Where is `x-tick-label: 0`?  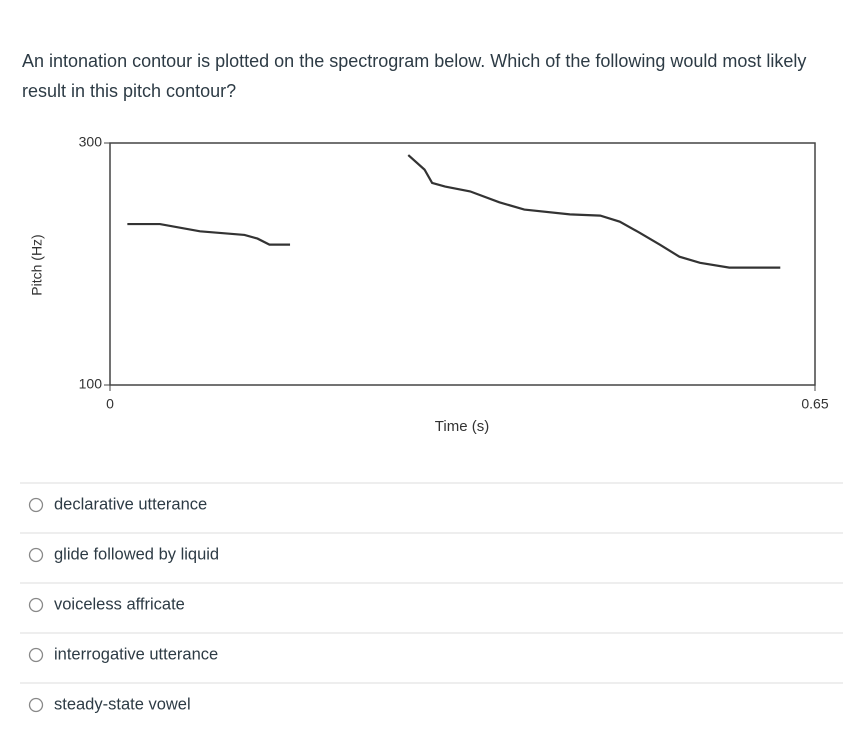
x-tick-label: 0 is located at coordinates (110, 404).